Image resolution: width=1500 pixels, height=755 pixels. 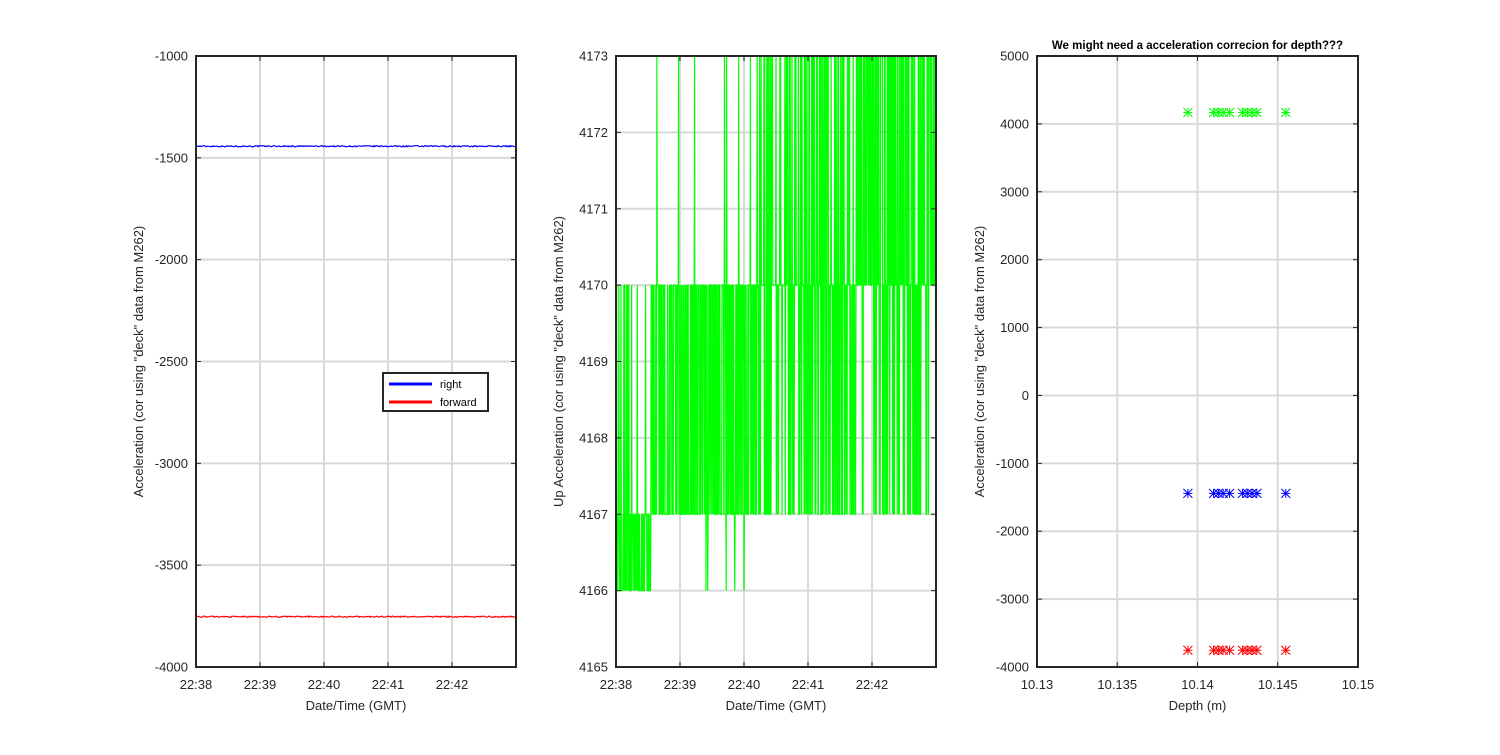 What do you see at coordinates (593, 590) in the screenshot?
I see `y-tick-label: 4166` at bounding box center [593, 590].